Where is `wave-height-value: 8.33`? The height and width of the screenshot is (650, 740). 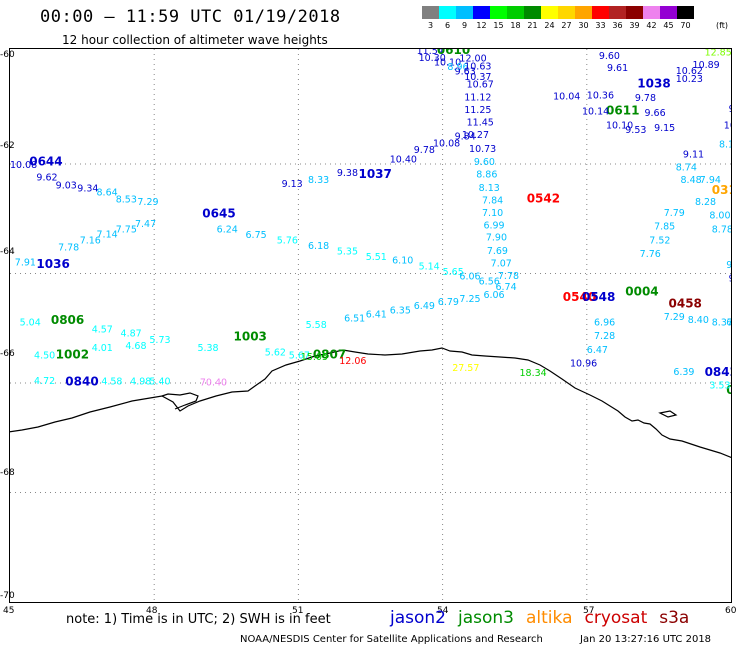
wave-height-value: 8.33 is located at coordinates (318, 180).